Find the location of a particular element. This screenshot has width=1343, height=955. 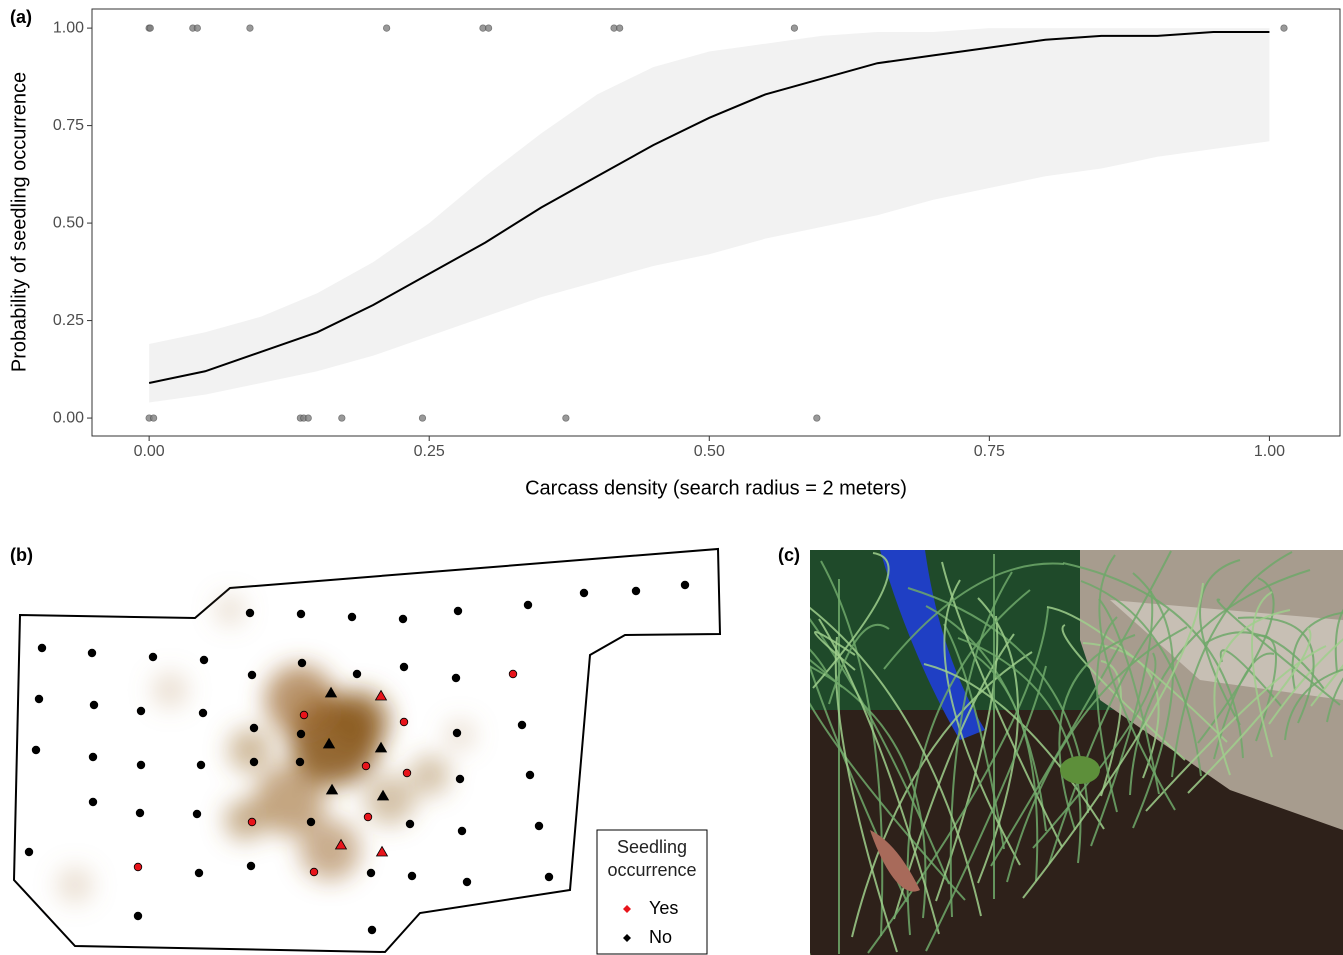

photo-leaf is located at coordinates (895, 861).